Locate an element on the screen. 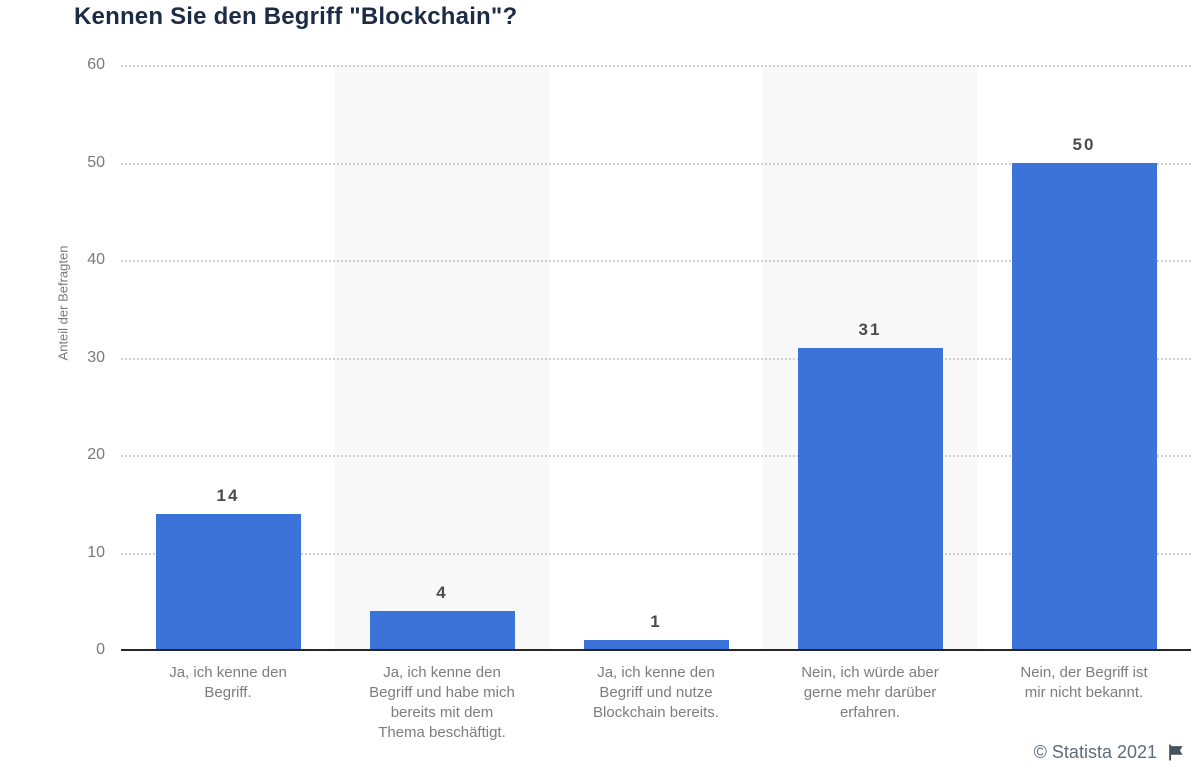 Image resolution: width=1200 pixels, height=782 pixels. statista-copyright-link: © Statista 2021 is located at coordinates (1095, 752).